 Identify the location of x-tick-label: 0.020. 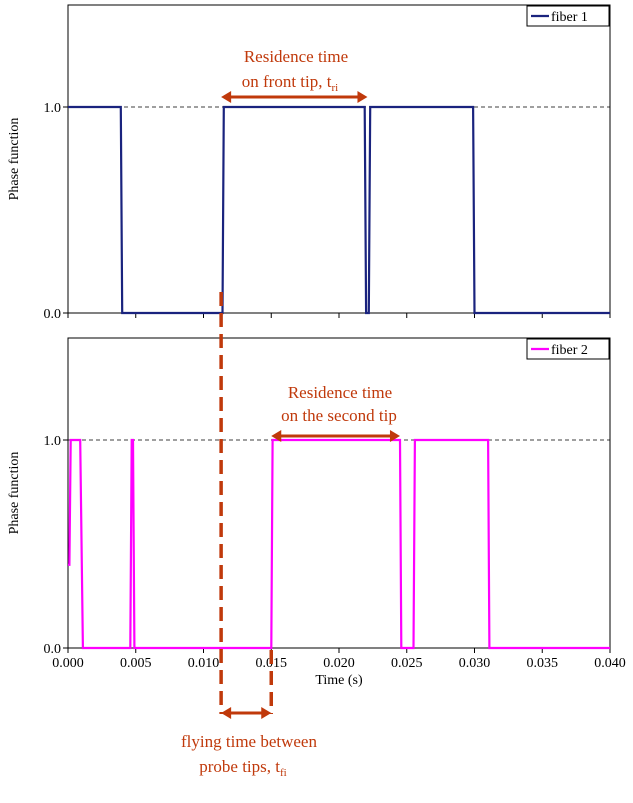
(339, 663).